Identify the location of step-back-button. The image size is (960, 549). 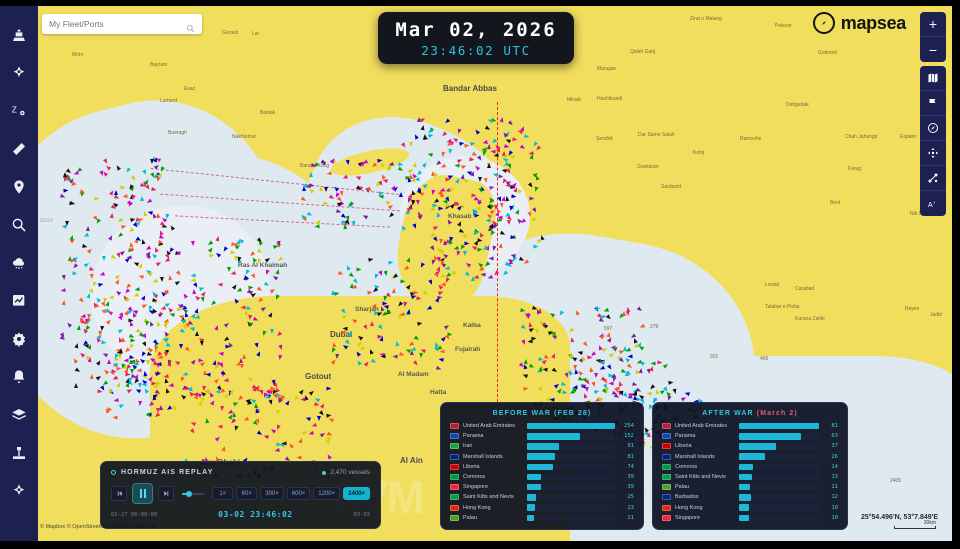
(119, 493).